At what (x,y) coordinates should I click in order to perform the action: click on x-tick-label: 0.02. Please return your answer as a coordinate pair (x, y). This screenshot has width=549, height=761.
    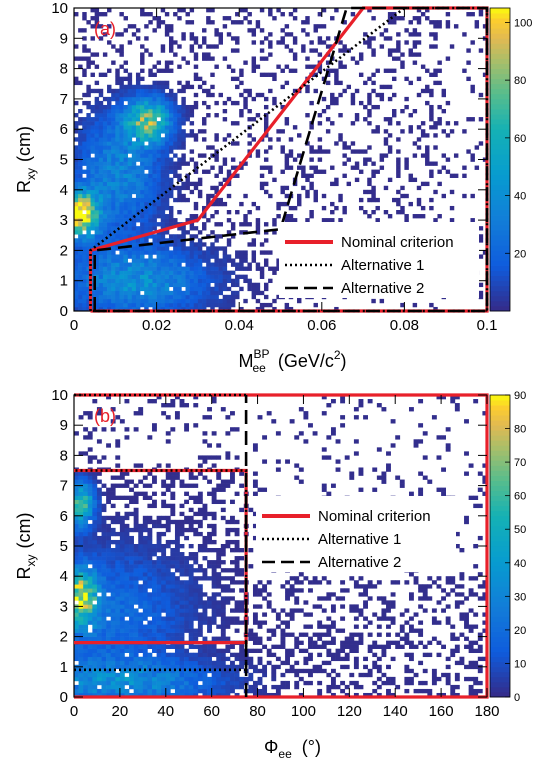
    Looking at the image, I should click on (156, 325).